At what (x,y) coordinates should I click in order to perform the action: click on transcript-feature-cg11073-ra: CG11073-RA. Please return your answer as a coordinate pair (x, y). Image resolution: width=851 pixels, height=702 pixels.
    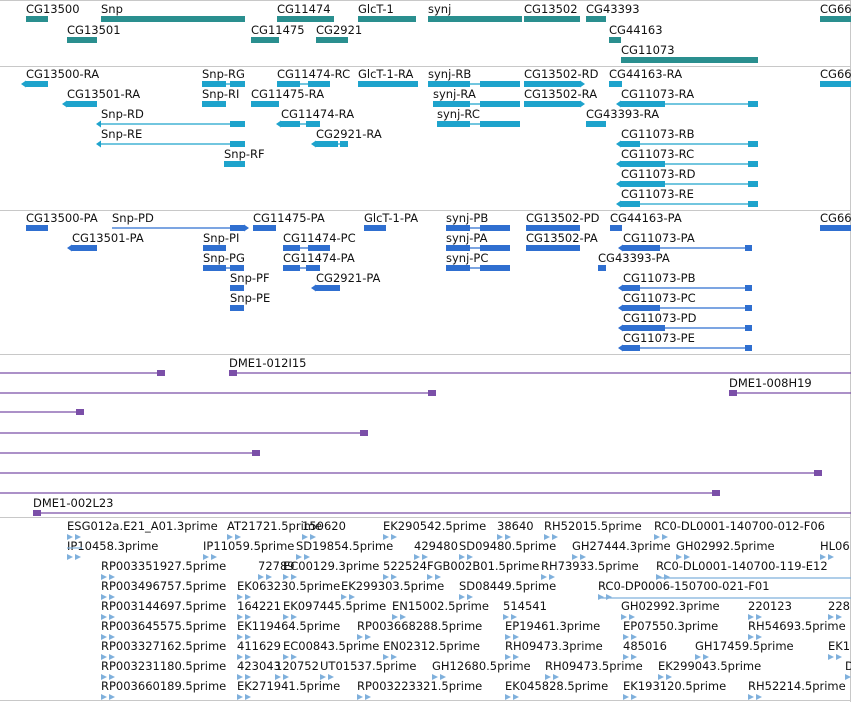
    Looking at the image, I should click on (687, 97).